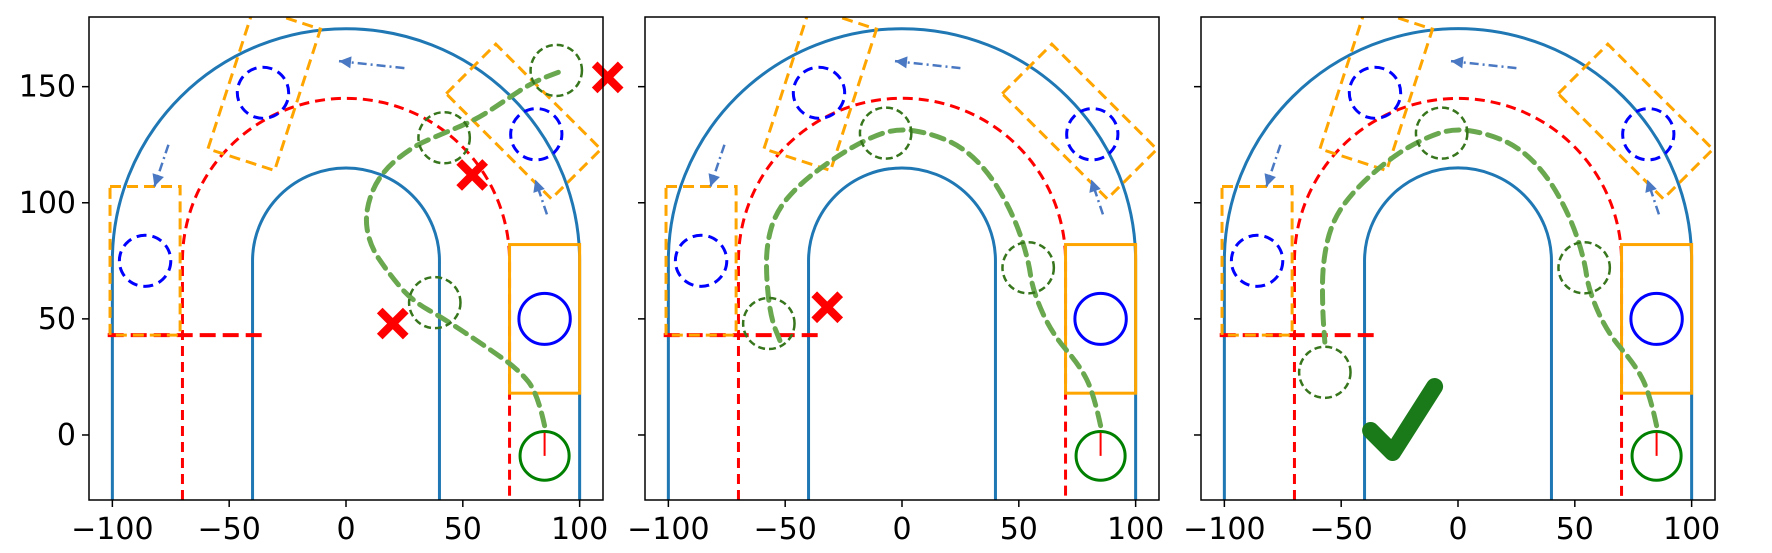  I want to click on y-tick-label: 0, so click(66, 435).